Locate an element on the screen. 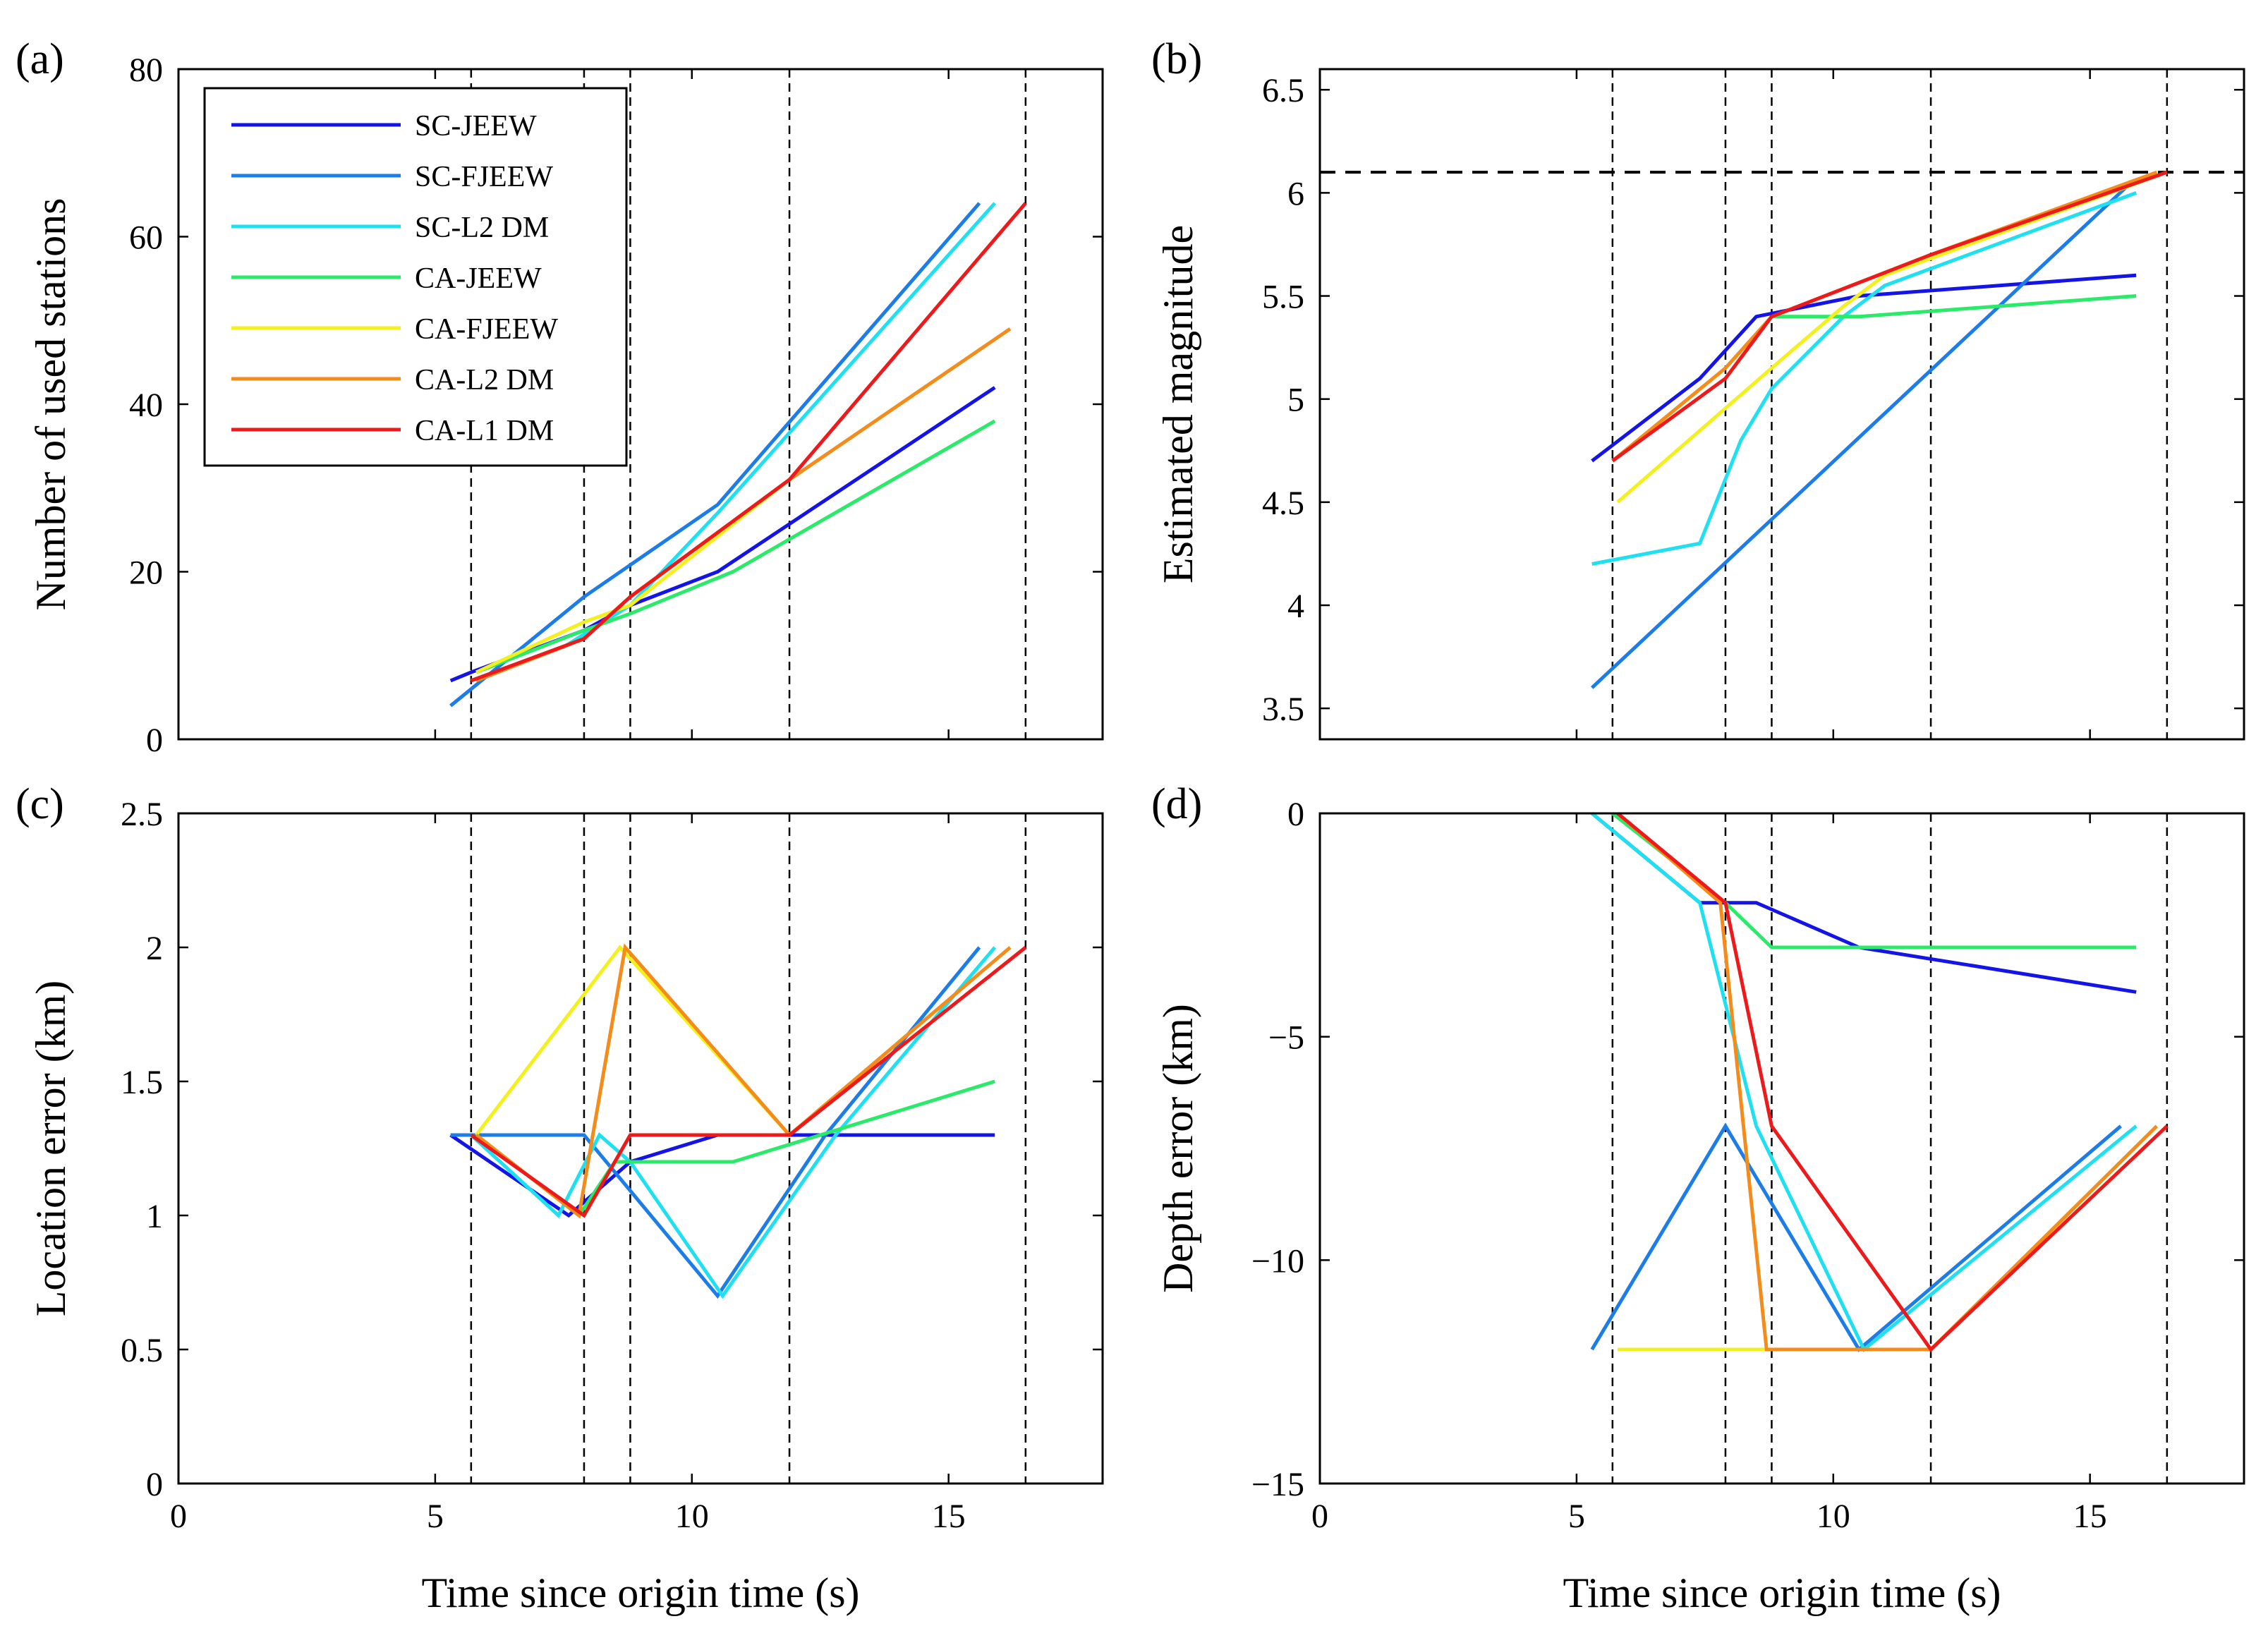 The image size is (2268, 1638). legend-entry: CA-JEEW is located at coordinates (386, 278).